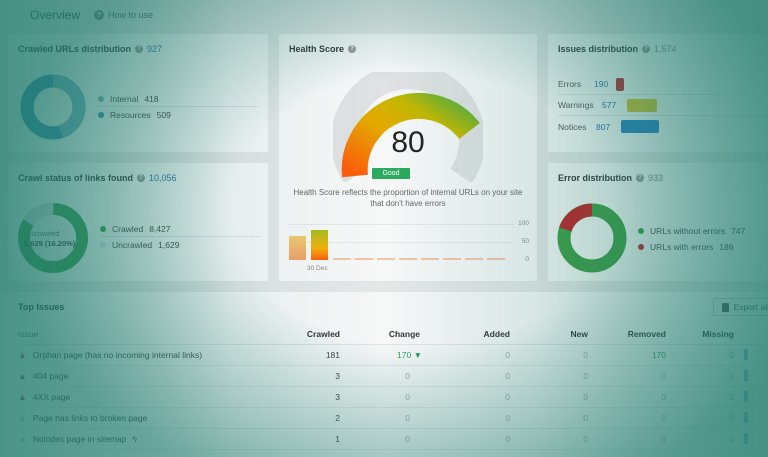  What do you see at coordinates (417, 355) in the screenshot?
I see `down-arrow-icon: ▼` at bounding box center [417, 355].